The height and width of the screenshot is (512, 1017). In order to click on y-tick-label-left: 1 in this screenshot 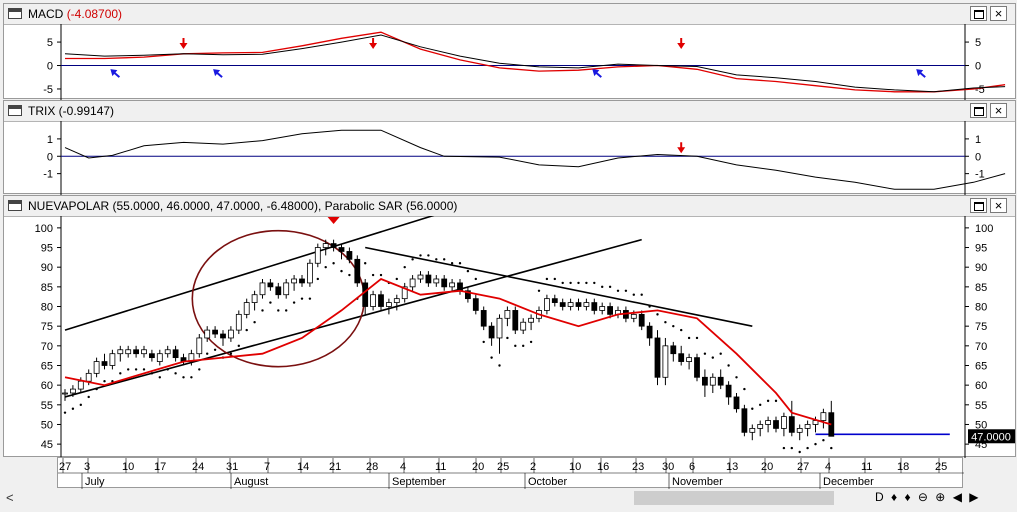, I will do `click(50, 140)`.